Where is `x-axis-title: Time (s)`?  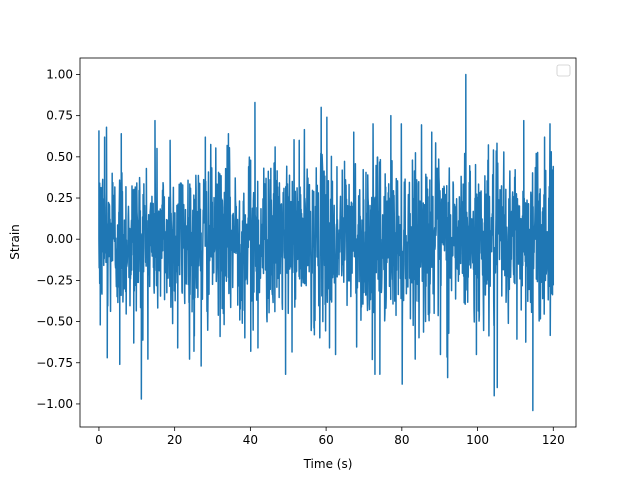 x-axis-title: Time (s) is located at coordinates (328, 464).